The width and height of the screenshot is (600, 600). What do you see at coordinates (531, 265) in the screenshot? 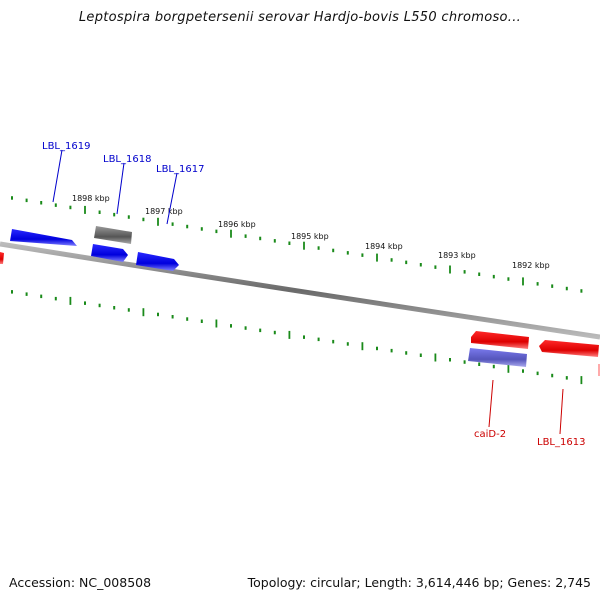
I see `tick-label-1892: 1892 kbp` at bounding box center [531, 265].